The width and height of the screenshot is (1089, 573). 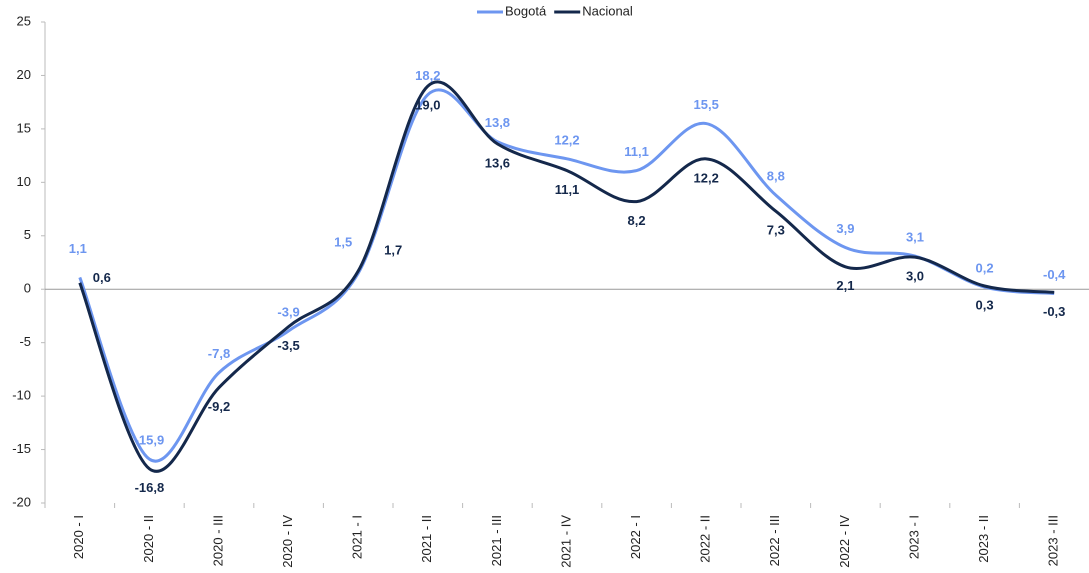 What do you see at coordinates (497, 162) in the screenshot?
I see `value-label: 13,6` at bounding box center [497, 162].